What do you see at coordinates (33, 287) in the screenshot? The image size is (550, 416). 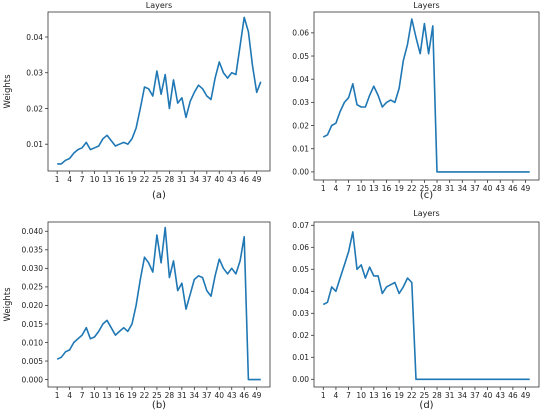 I see `y-tick-label: 0.025` at bounding box center [33, 287].